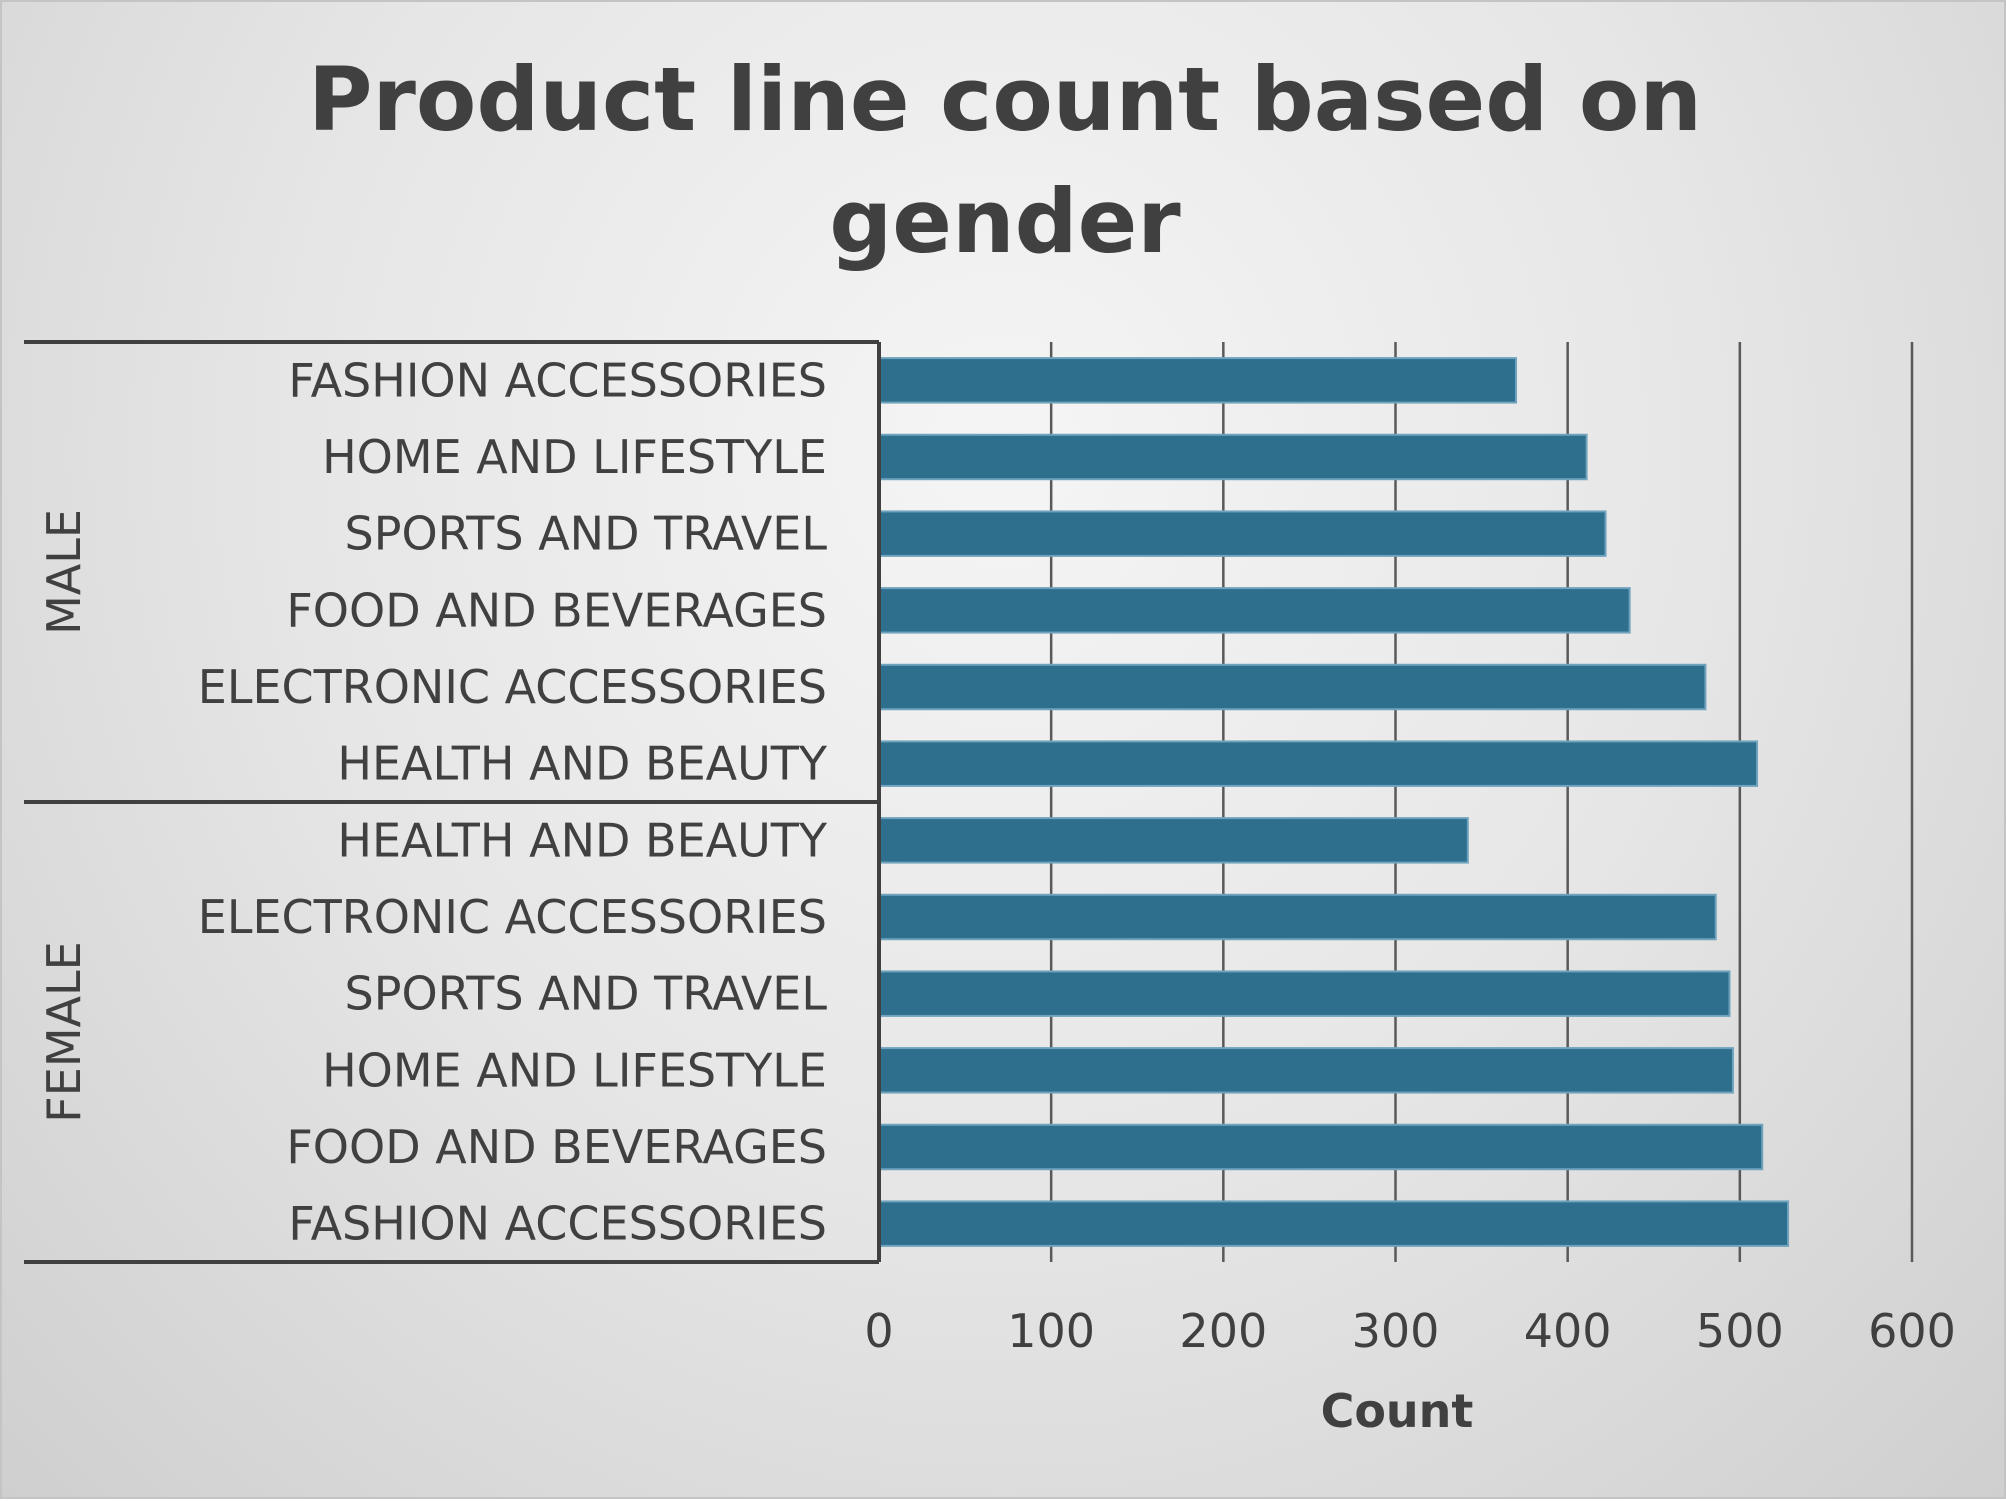 Image resolution: width=2006 pixels, height=1501 pixels. I want to click on x-axis-ticks: 0 100 200 300 400 500 600, so click(1410, 1331).